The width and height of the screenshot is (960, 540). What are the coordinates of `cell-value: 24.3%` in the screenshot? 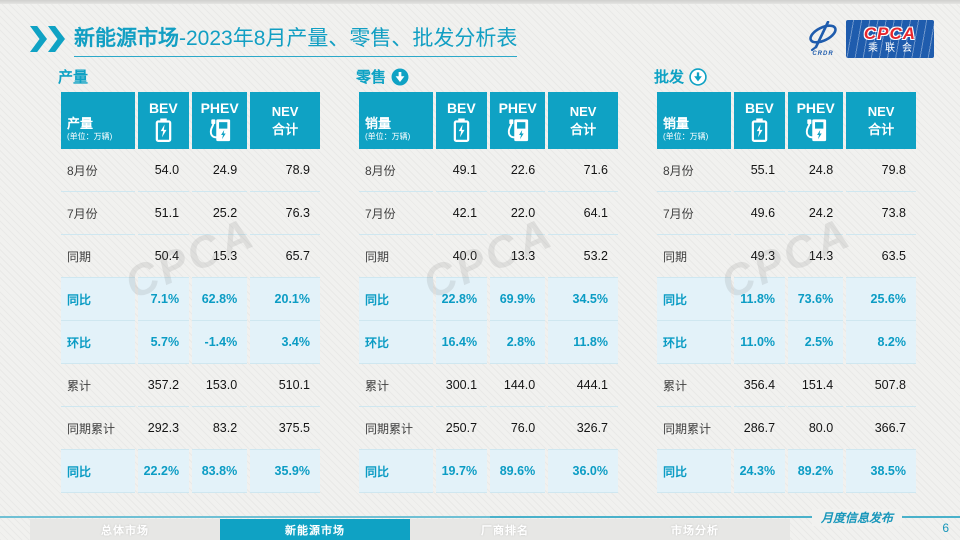 It's located at (759, 471).